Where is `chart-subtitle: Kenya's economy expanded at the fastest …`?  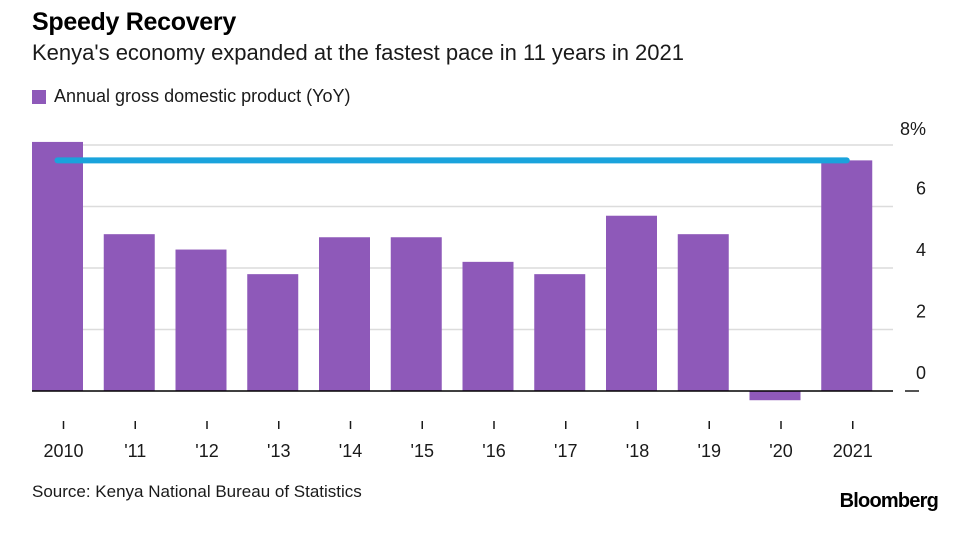
chart-subtitle: Kenya's economy expanded at the fastest … is located at coordinates (358, 52).